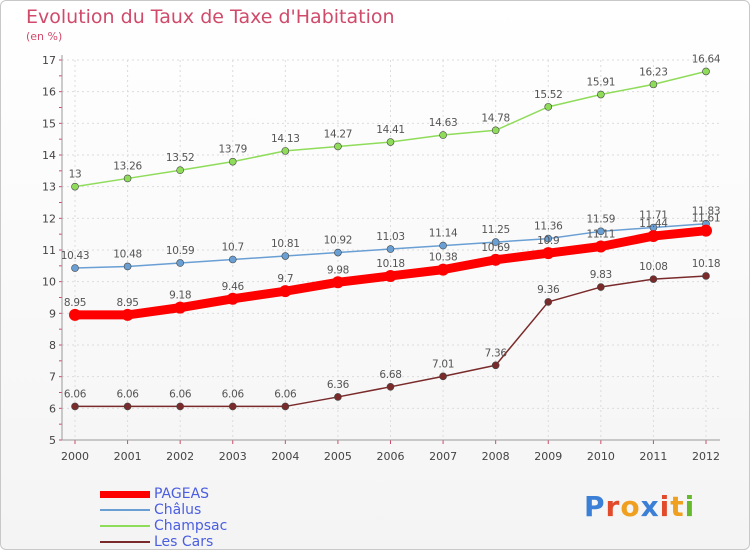  What do you see at coordinates (232, 150) in the screenshot?
I see `data-label: 13.79` at bounding box center [232, 150].